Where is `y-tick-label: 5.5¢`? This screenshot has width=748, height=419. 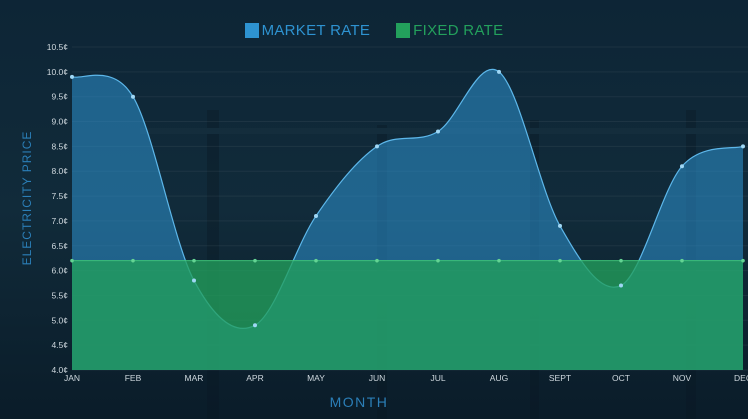
y-tick-label: 5.5¢ is located at coordinates (59, 295).